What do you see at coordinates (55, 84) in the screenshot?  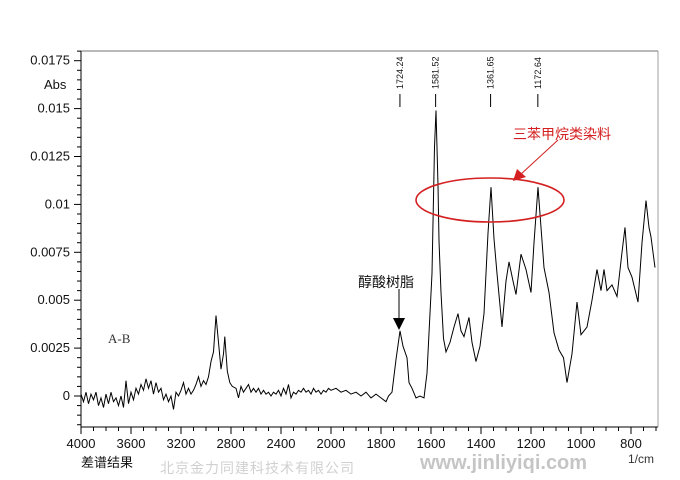 I see `y-axis-label: Abs` at bounding box center [55, 84].